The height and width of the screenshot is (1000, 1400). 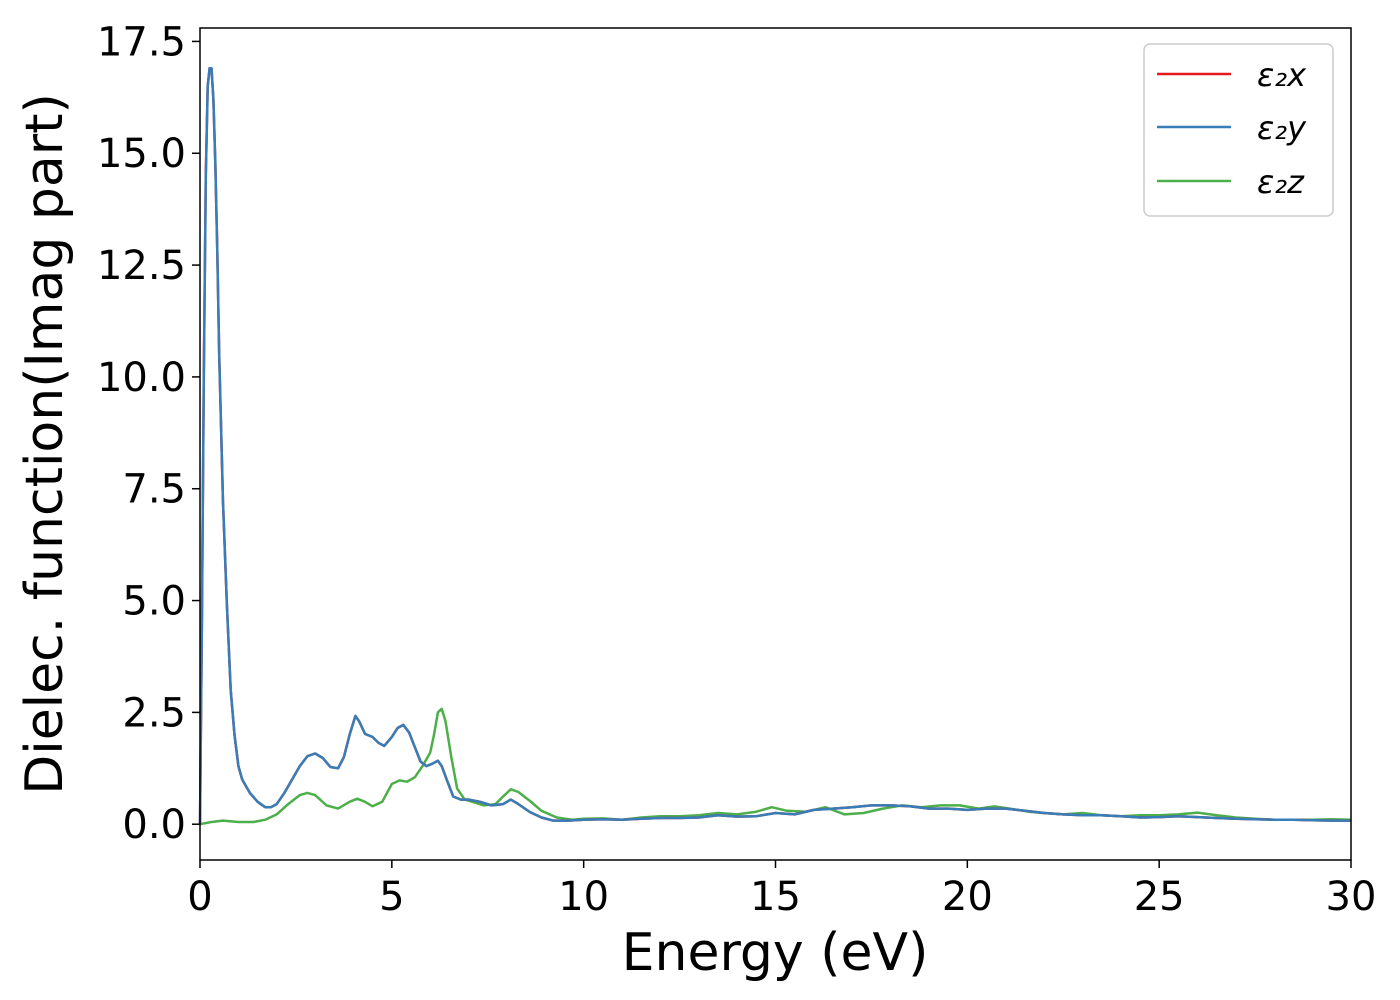 I want to click on x-tick-label: 15, so click(x=775, y=897).